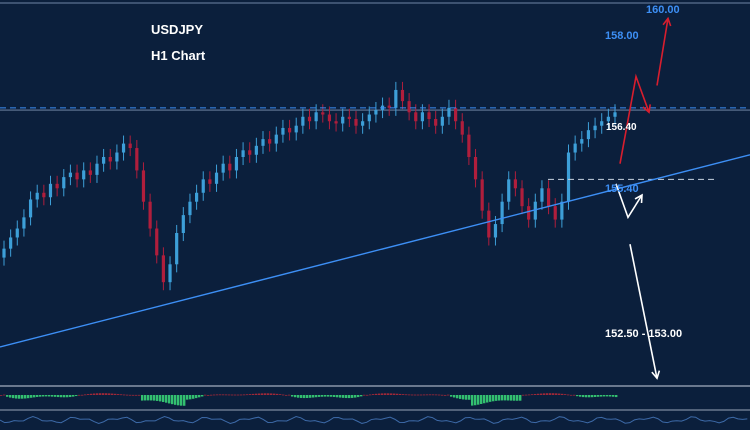  Describe the element at coordinates (643, 311) in the screenshot. I see `bearish-target-arrow` at that location.